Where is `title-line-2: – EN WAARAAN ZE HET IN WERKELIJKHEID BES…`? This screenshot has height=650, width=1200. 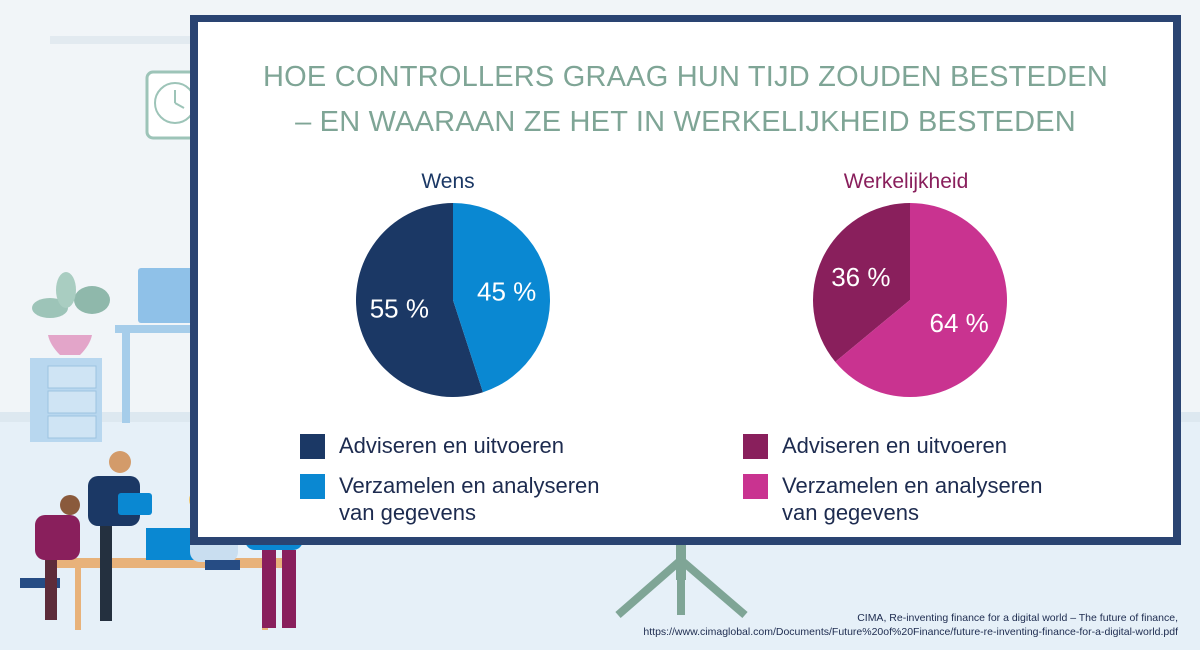
title-line-2: – EN WAARAAN ZE HET IN WERKELIJKHEID BES… is located at coordinates (685, 122).